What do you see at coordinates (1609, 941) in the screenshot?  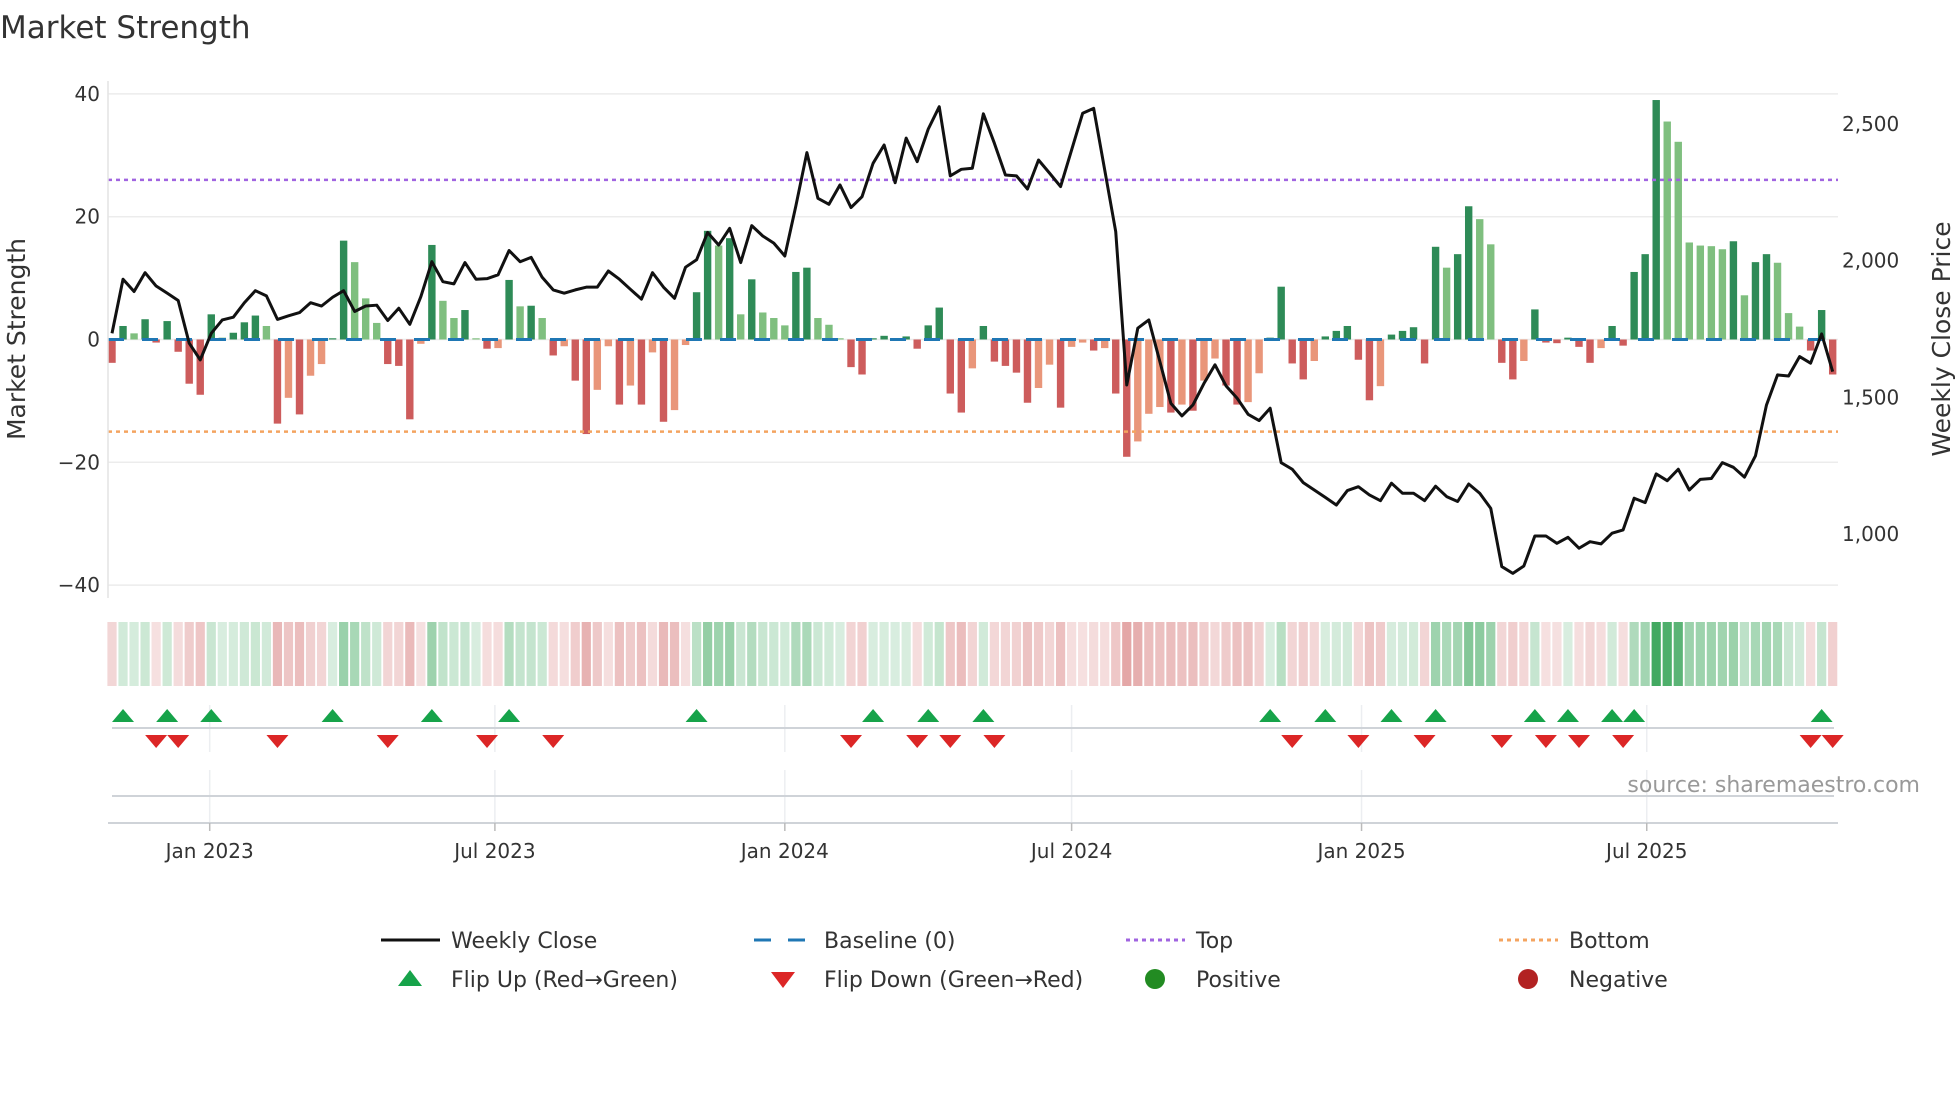 I see `legend-label: Bottom` at bounding box center [1609, 941].